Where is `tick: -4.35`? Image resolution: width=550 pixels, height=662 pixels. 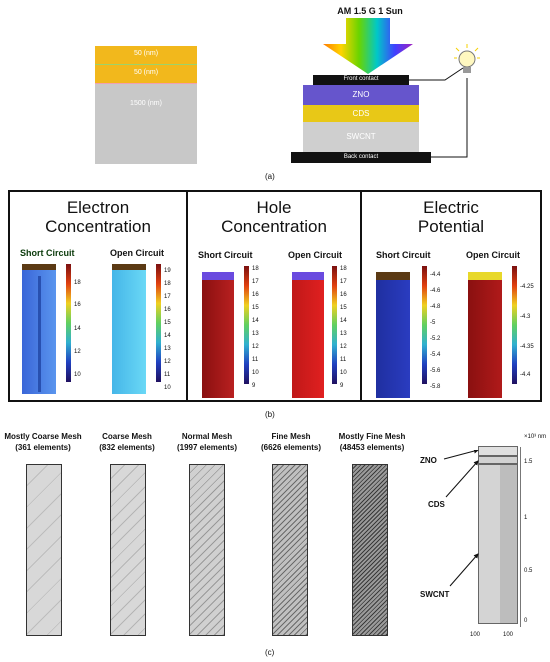
tick: -4.35 is located at coordinates (527, 347).